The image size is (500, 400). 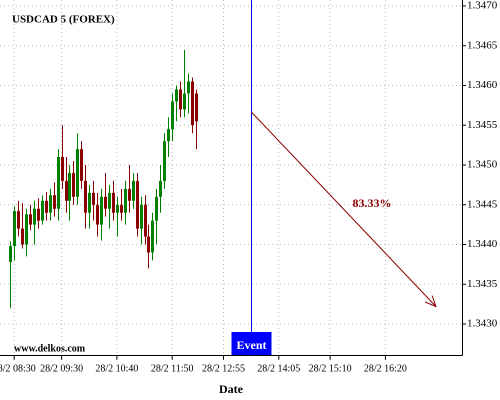 What do you see at coordinates (482, 165) in the screenshot?
I see `y-tick-label: 1.3450` at bounding box center [482, 165].